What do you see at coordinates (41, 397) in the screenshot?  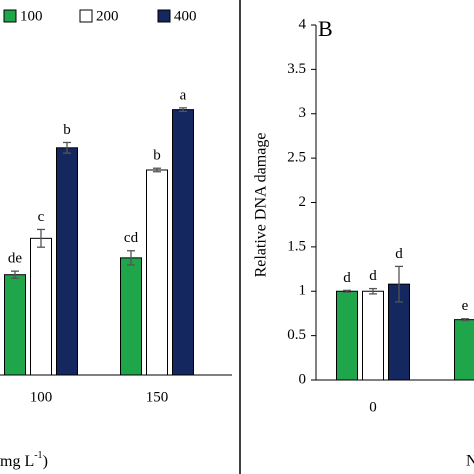 I see `x-tick-label: 100` at bounding box center [41, 397].